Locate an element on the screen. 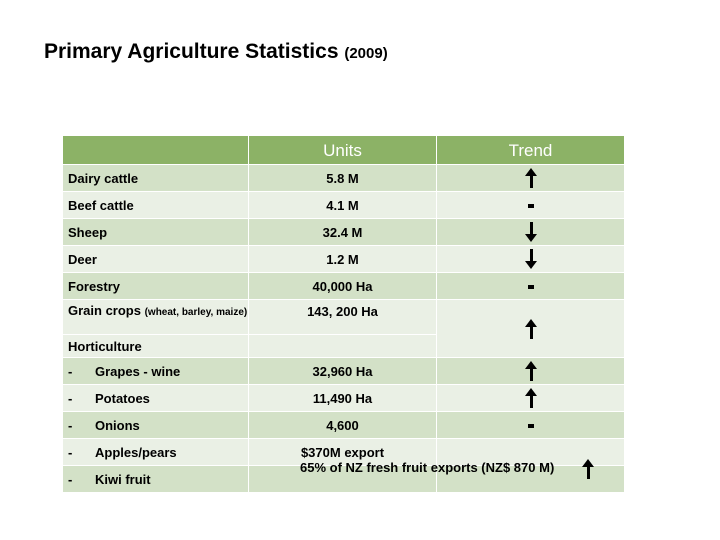 This screenshot has width=720, height=540. row-item-label: Kiwi fruit is located at coordinates (123, 479).